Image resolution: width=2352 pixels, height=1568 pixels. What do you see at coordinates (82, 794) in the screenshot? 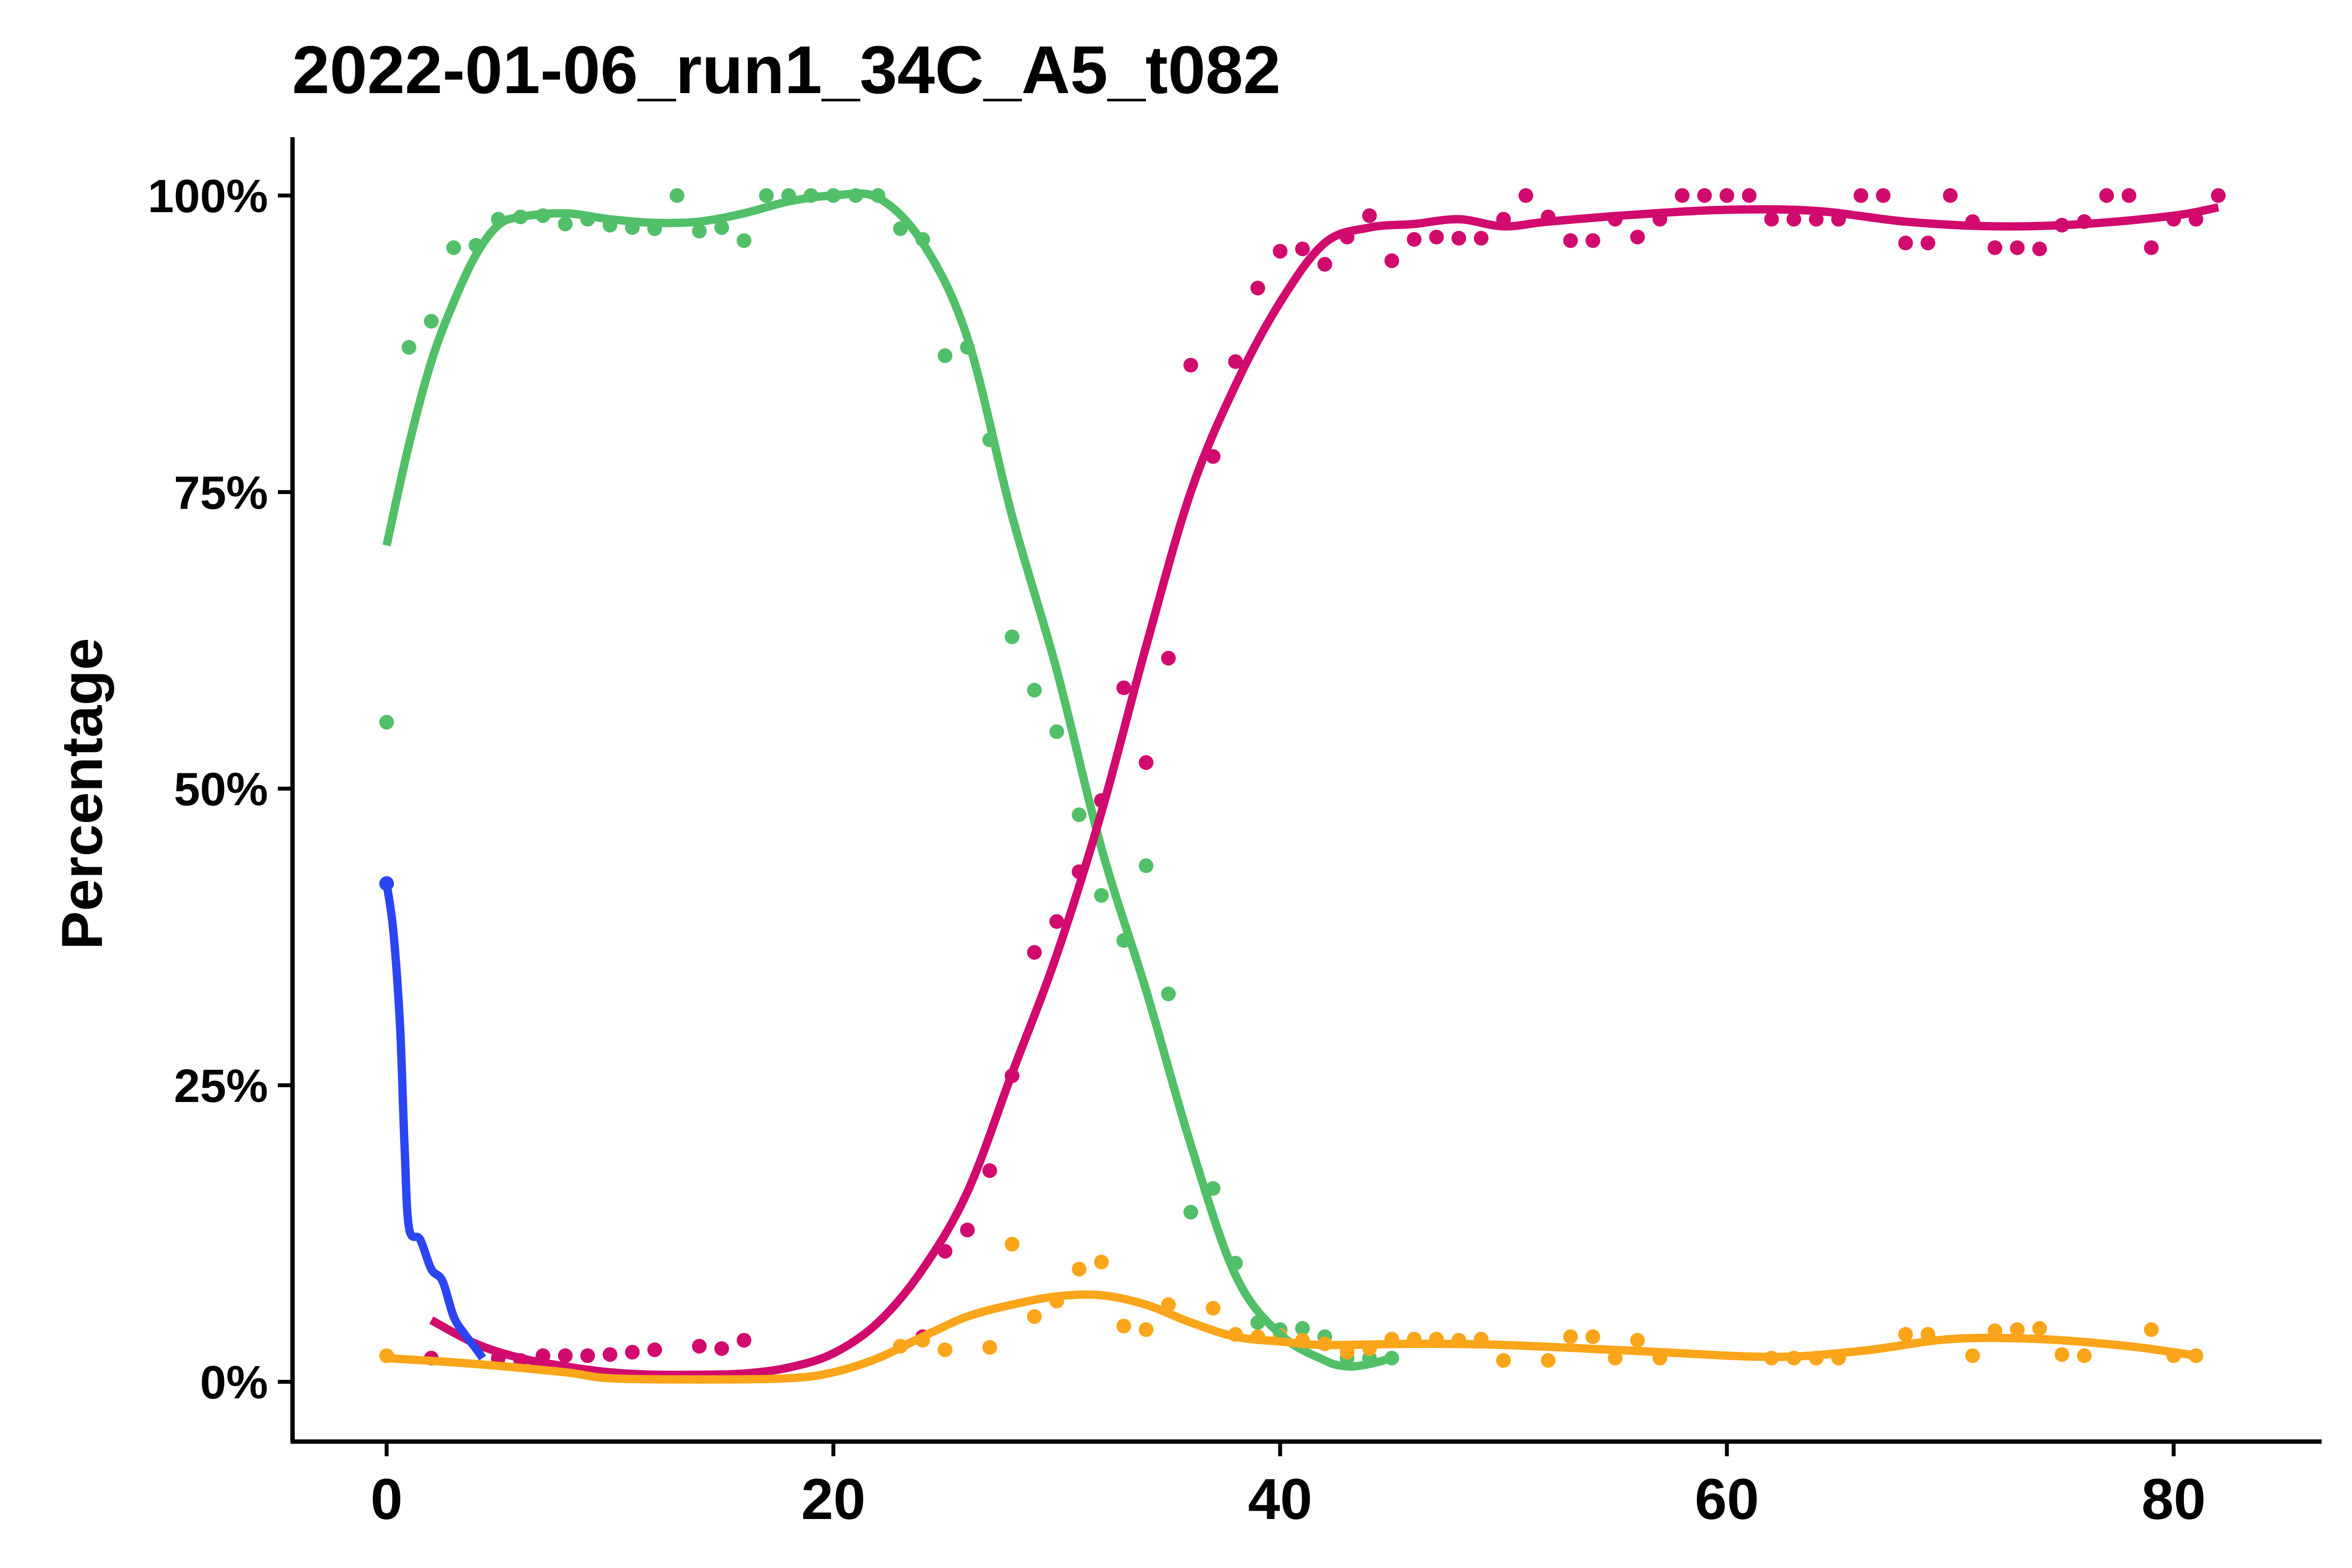
I see `y-axis-label: Percentage` at bounding box center [82, 794].